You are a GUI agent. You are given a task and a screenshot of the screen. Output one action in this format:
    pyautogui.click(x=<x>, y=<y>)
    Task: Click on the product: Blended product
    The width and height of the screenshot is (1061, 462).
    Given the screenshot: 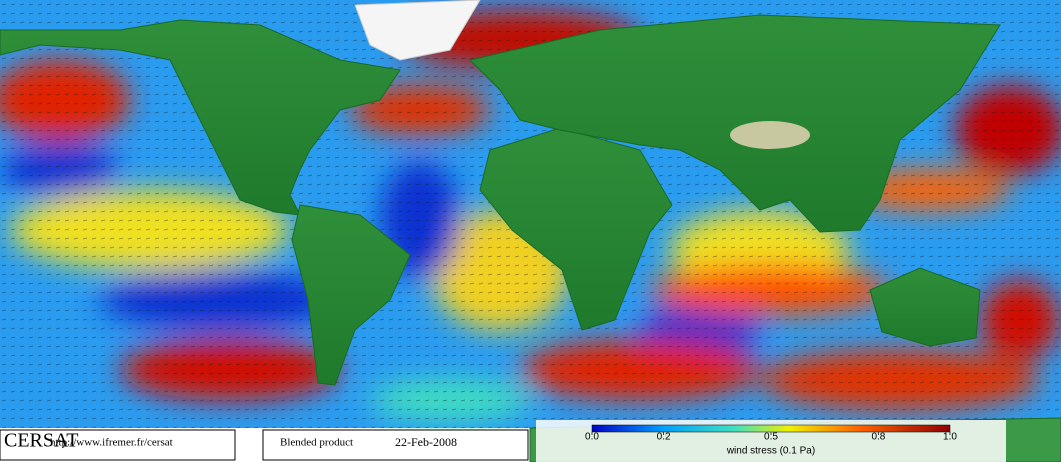 What is the action you would take?
    pyautogui.click(x=316, y=443)
    